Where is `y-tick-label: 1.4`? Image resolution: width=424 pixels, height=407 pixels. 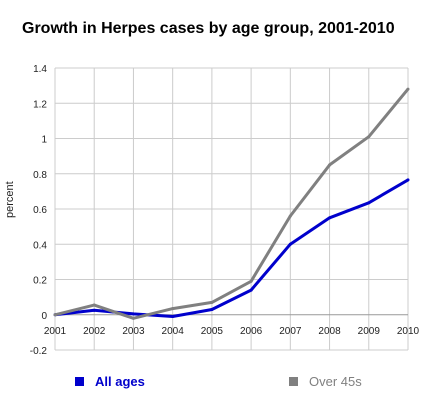 y-tick-label: 1.4 is located at coordinates (40, 69).